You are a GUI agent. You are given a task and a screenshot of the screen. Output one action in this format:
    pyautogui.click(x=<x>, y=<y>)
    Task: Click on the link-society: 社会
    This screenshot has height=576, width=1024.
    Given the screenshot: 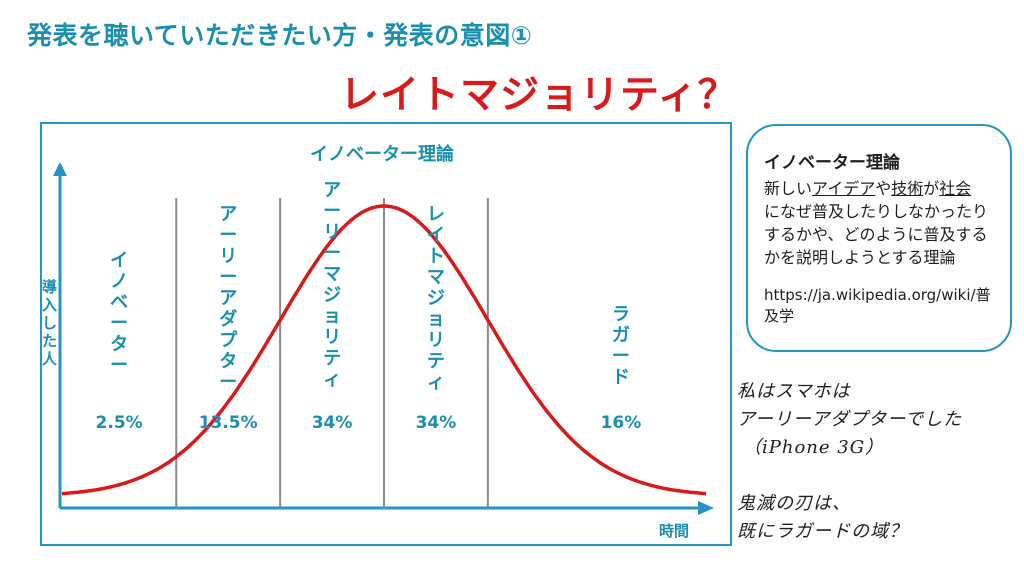 What is the action you would take?
    pyautogui.click(x=955, y=188)
    